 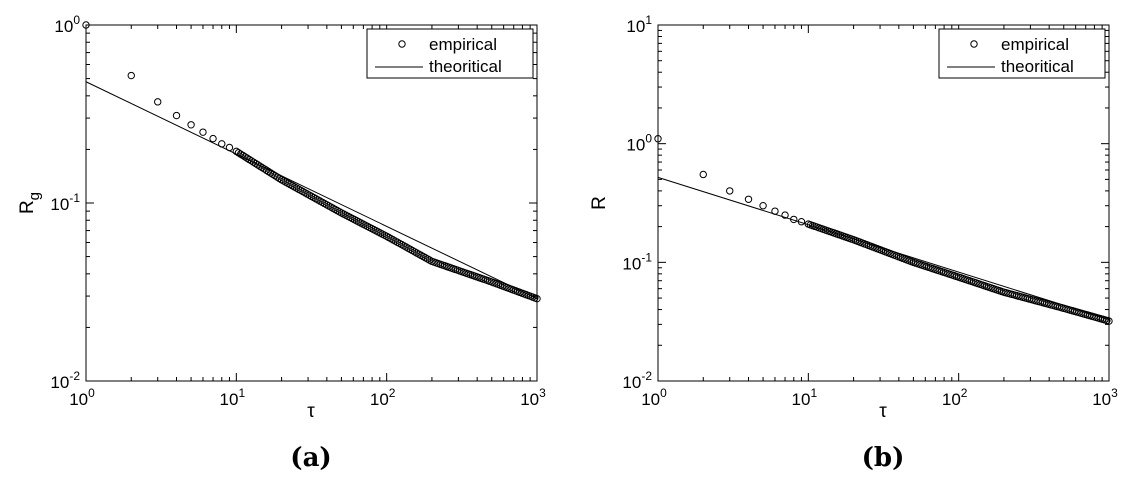 I want to click on legend-box-a, so click(x=450, y=53).